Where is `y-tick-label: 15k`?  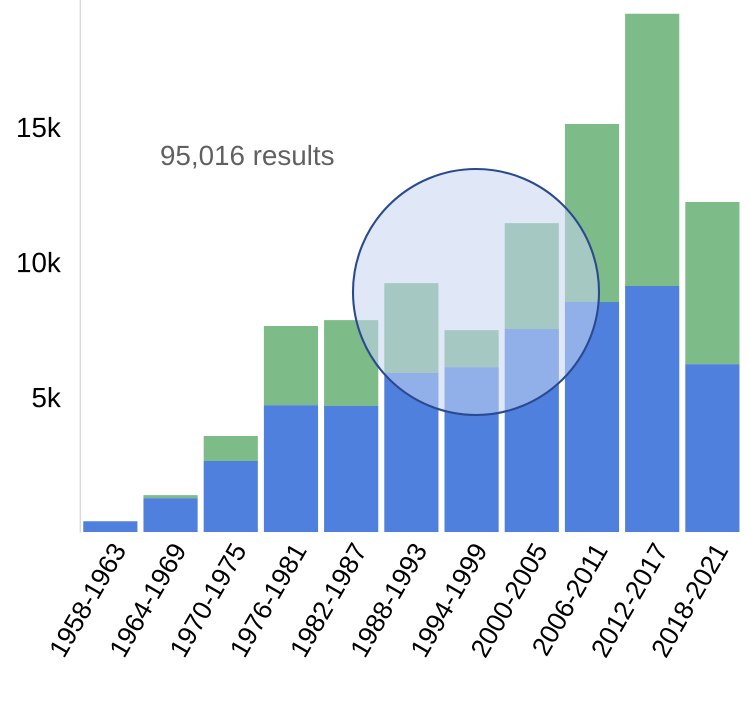
y-tick-label: 15k is located at coordinates (39, 127).